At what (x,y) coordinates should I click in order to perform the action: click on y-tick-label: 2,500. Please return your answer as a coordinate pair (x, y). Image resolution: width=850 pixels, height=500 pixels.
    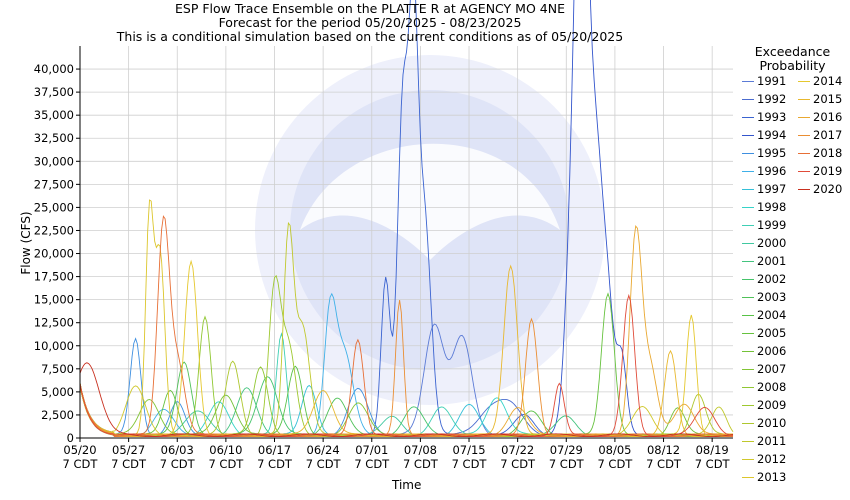
    Looking at the image, I should click on (57, 415).